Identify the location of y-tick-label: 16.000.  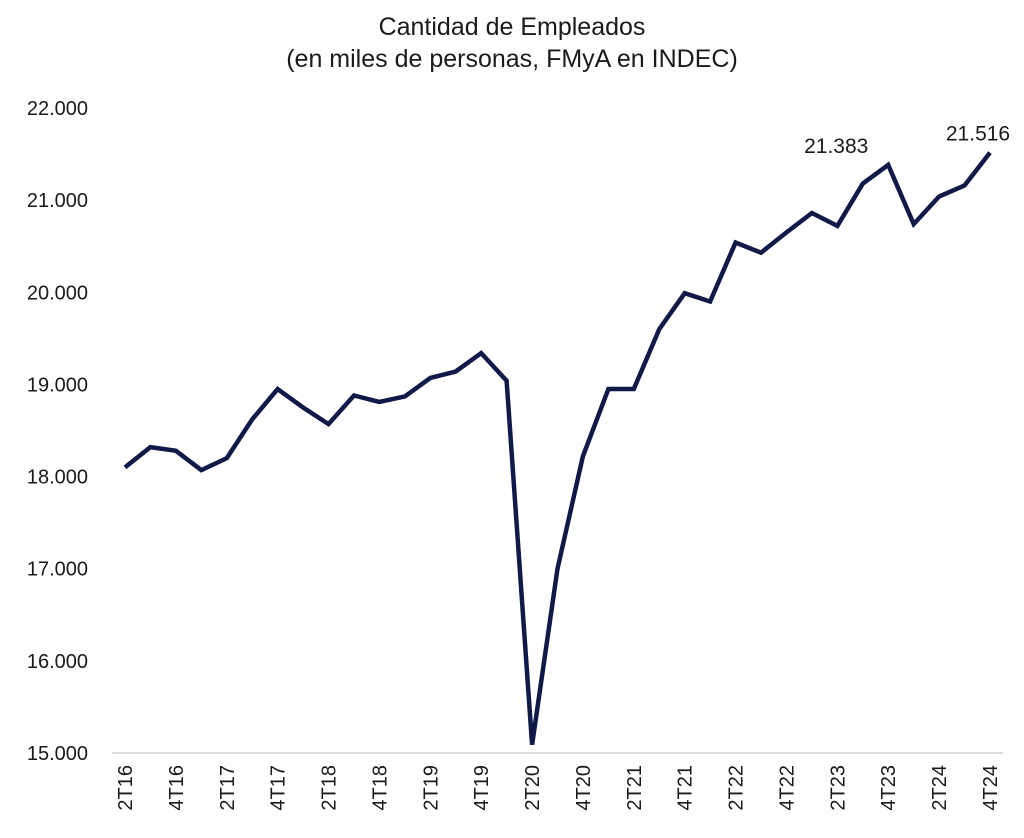
(57, 662).